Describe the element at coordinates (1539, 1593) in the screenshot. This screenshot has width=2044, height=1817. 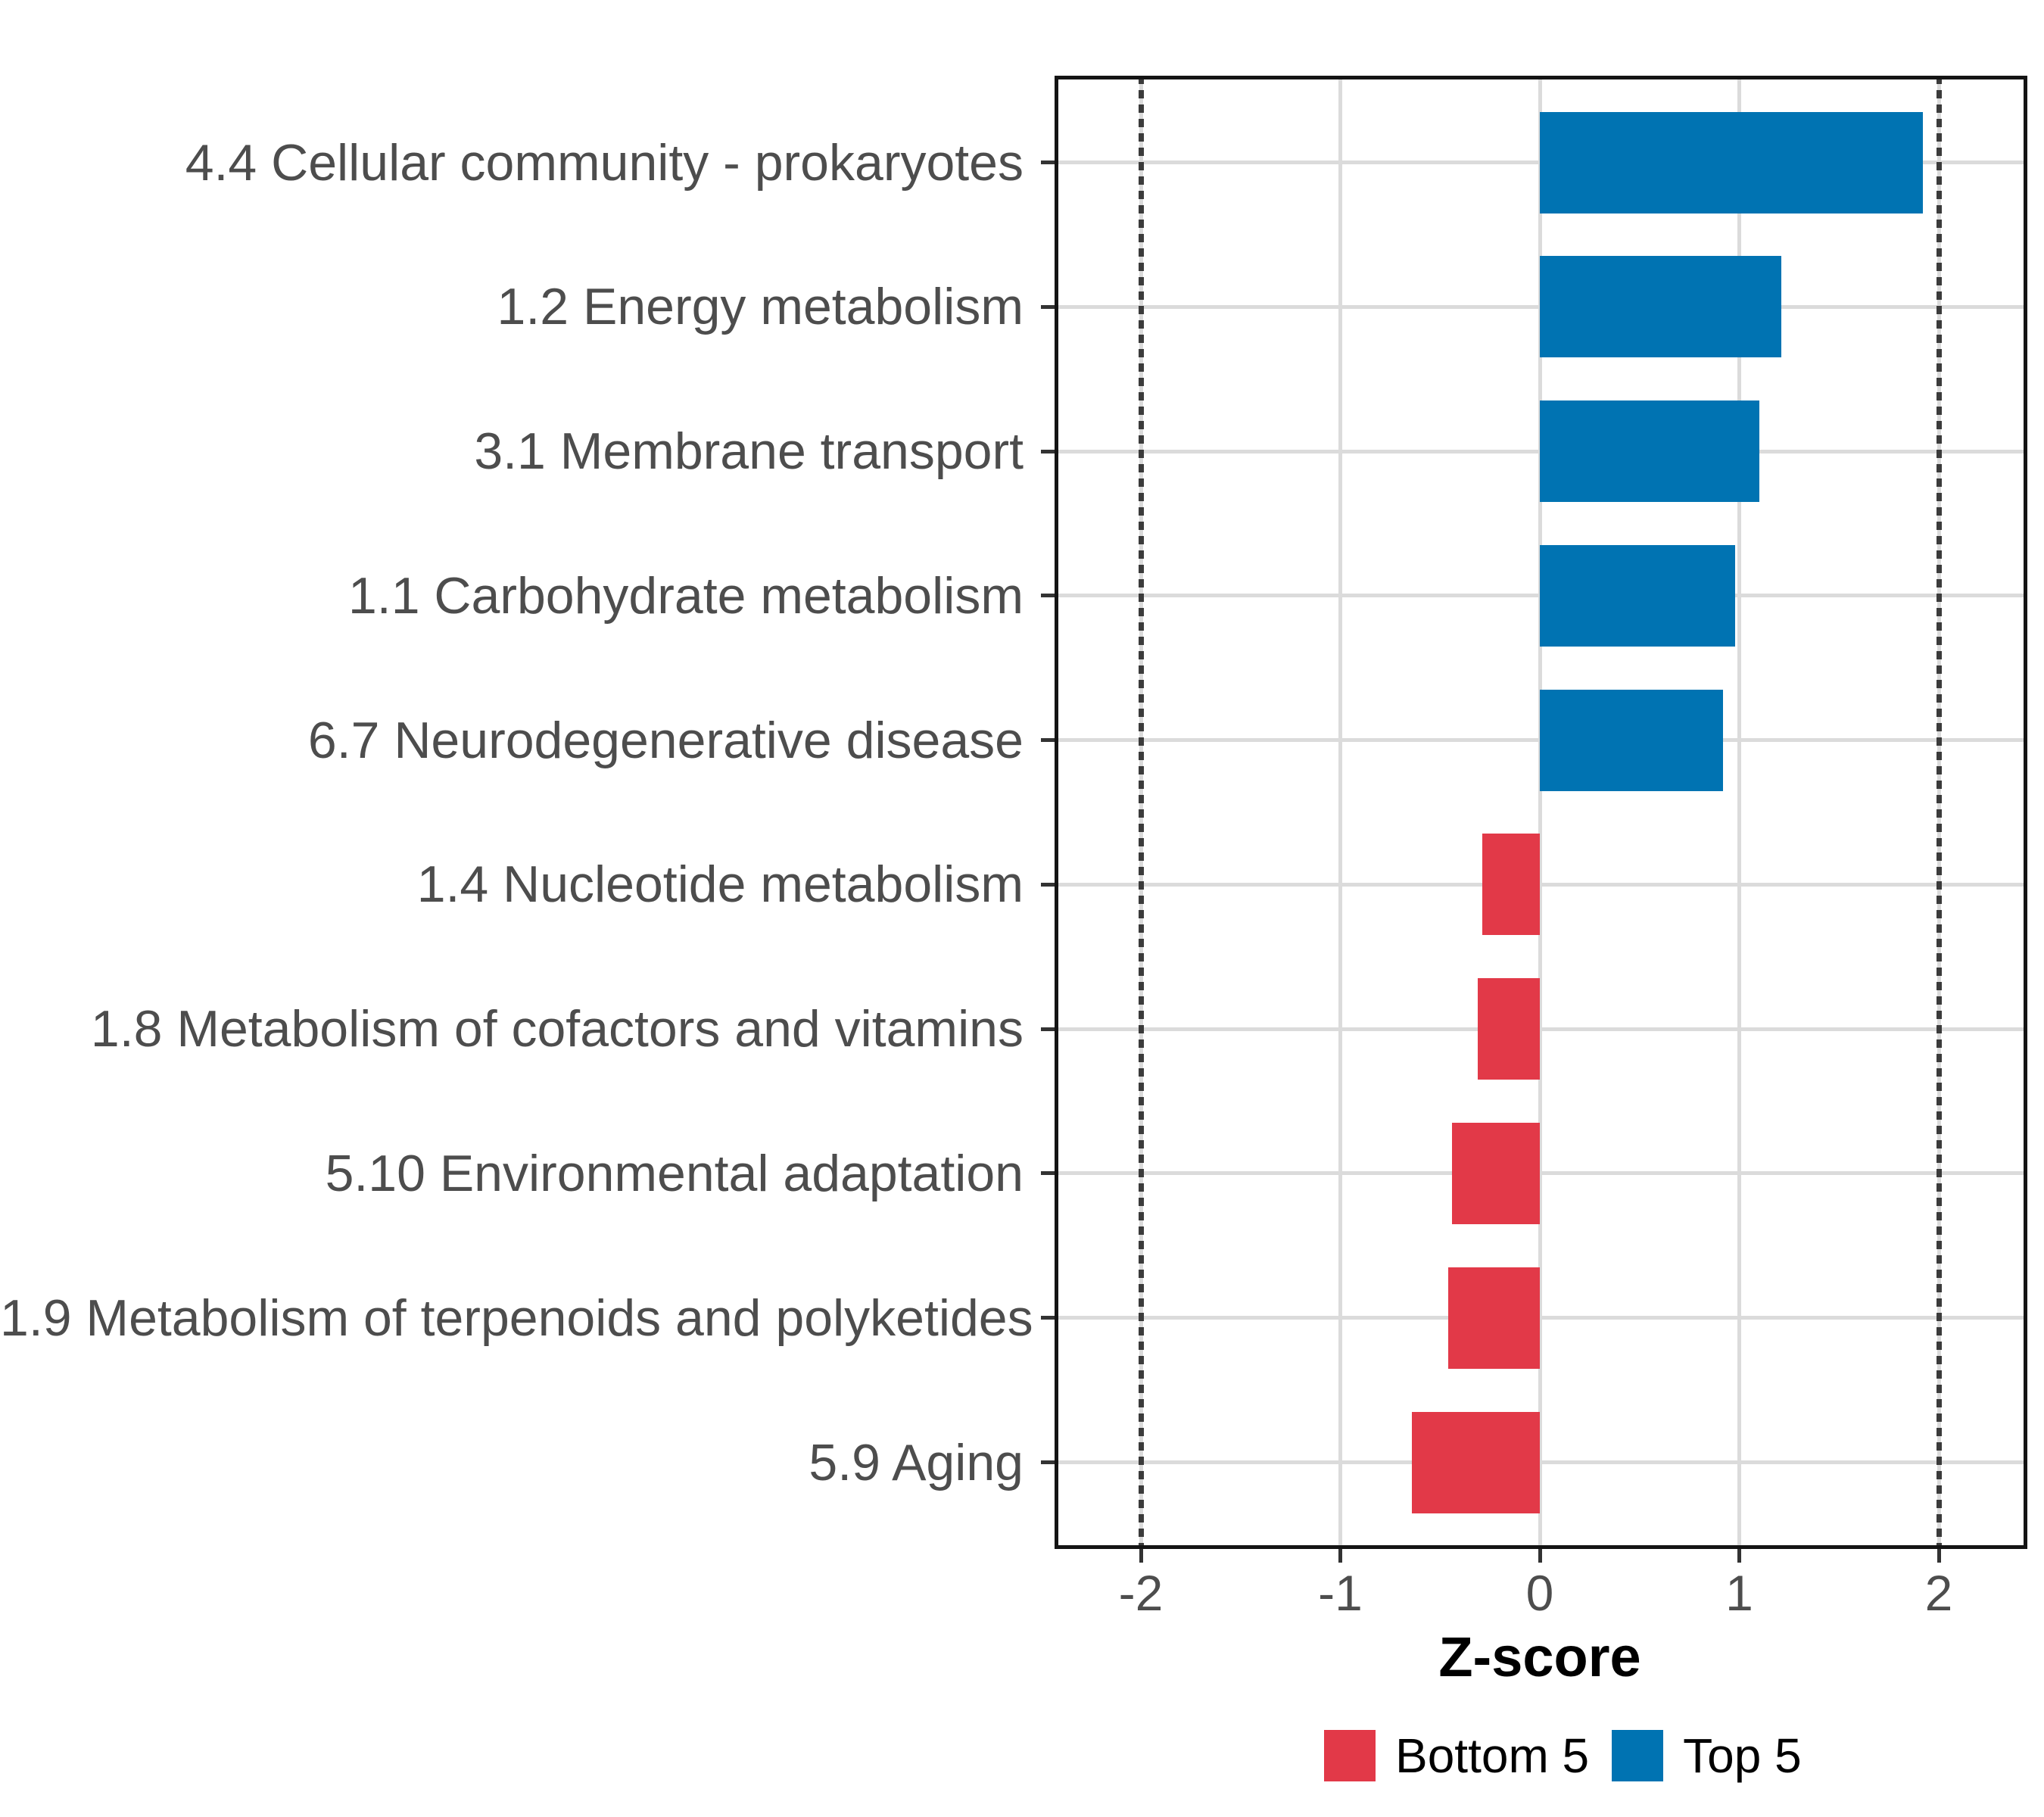
I see `x-tick-label: 0` at that location.